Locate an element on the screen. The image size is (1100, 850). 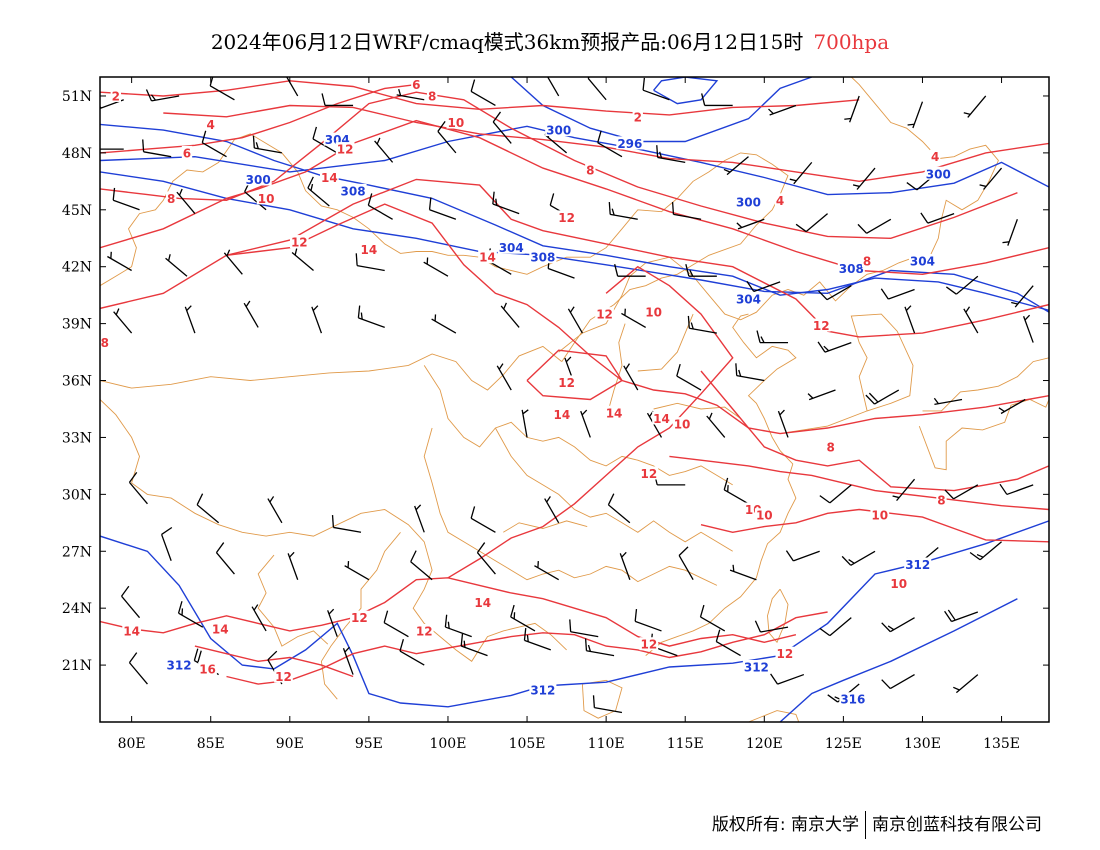
lat-tick-label: 36N is located at coordinates (77, 382).